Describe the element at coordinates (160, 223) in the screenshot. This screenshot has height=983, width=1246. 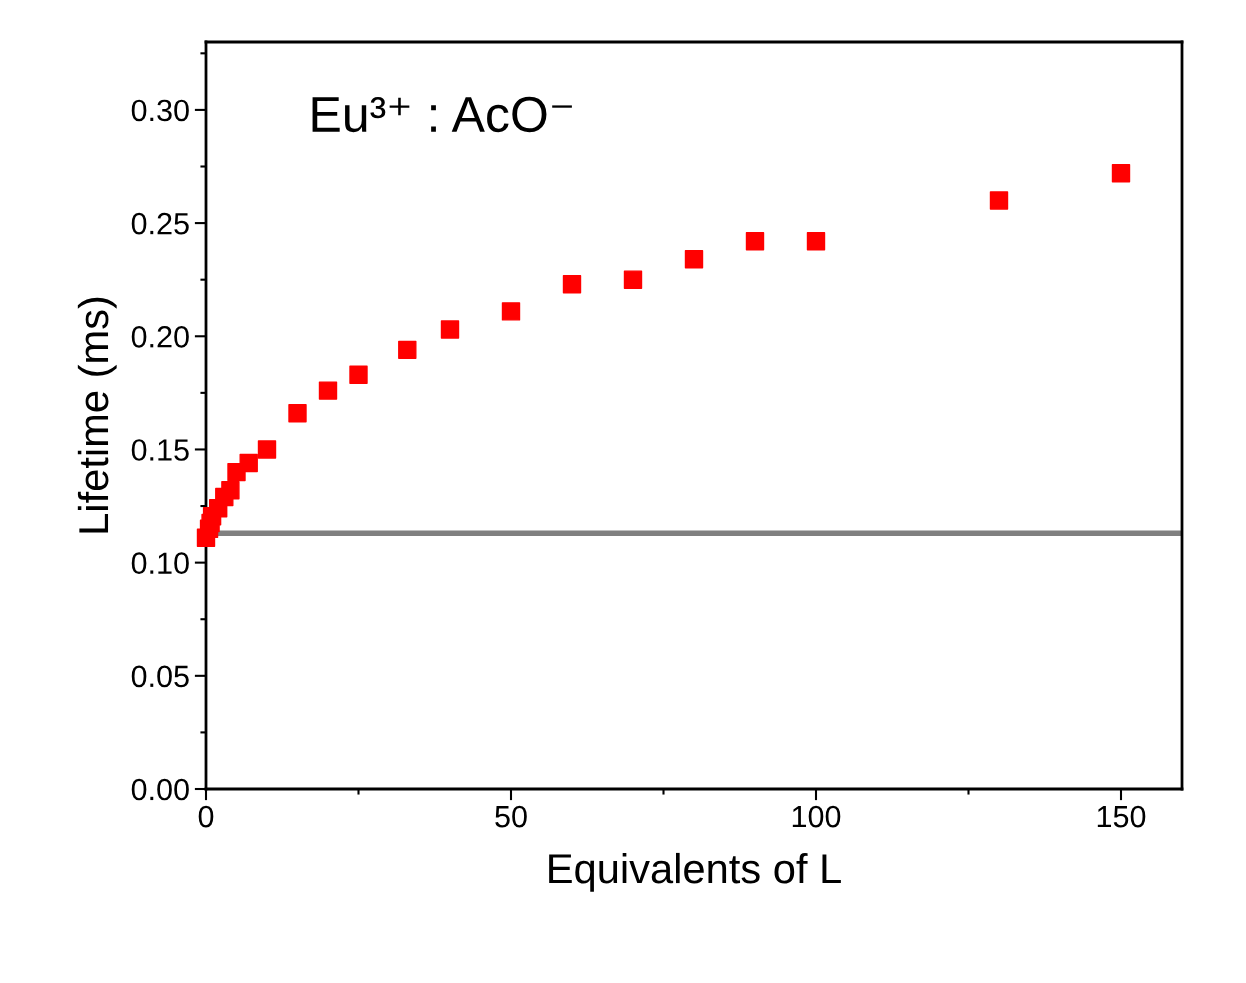
I see `y-tick-label: 0.25` at that location.